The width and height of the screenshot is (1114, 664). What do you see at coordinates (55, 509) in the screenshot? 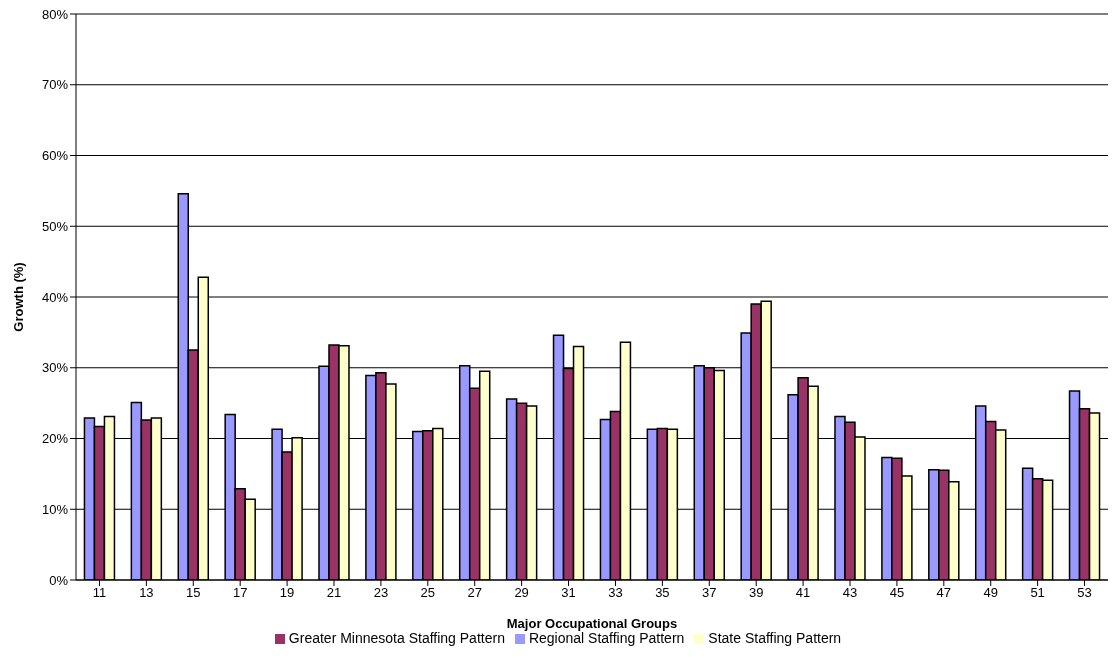
I see `y-tick-label: 10%` at bounding box center [55, 509].